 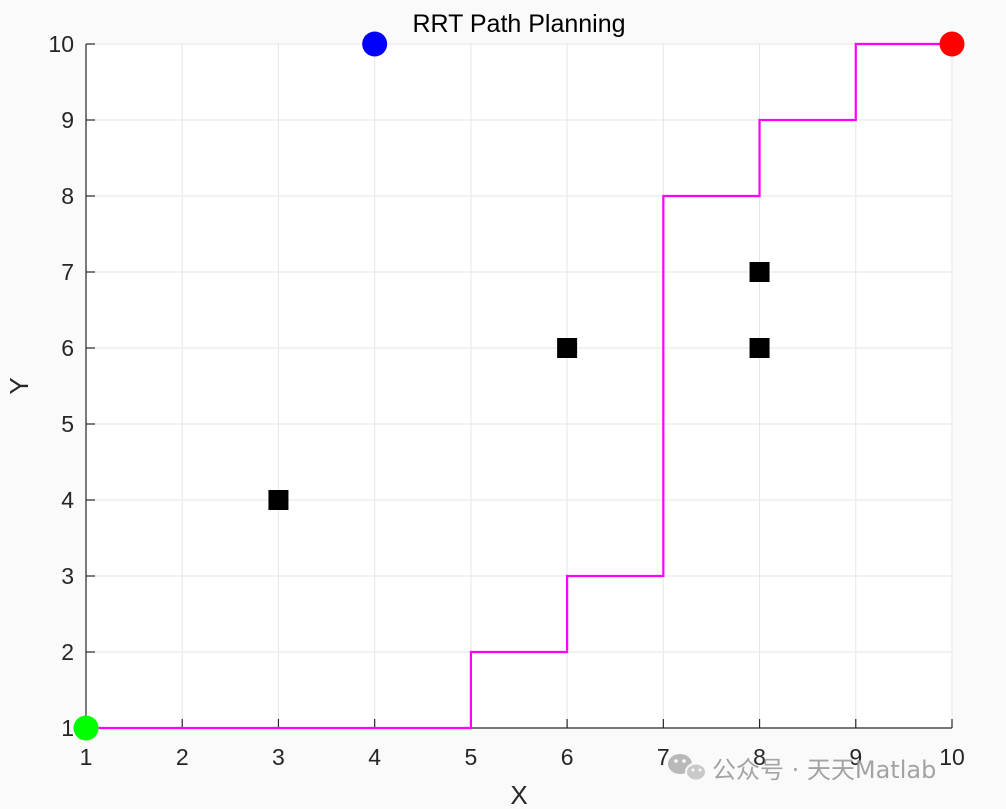 I want to click on y-axis-label: Y, so click(x=19, y=385).